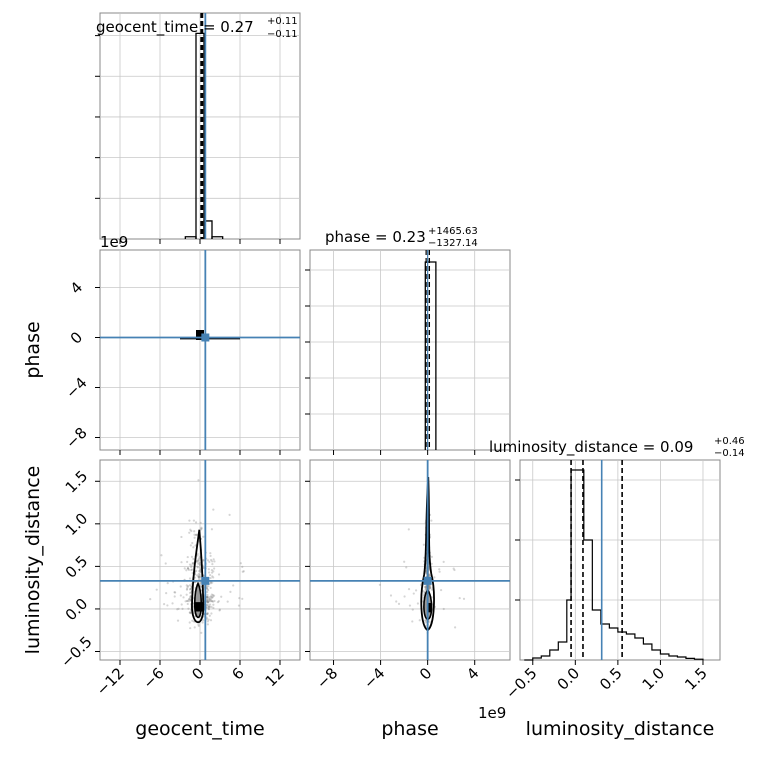  Describe the element at coordinates (429, 607) in the screenshot. I see `density-core` at that location.